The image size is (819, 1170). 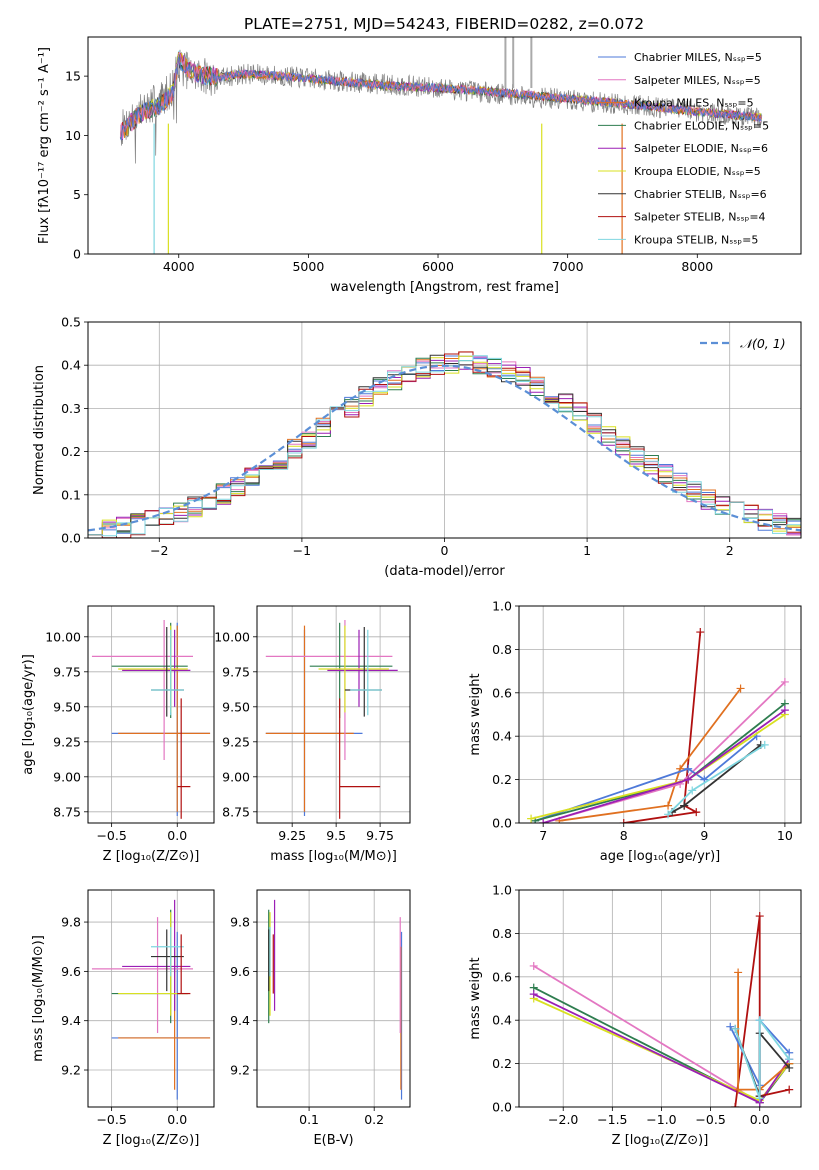 What do you see at coordinates (240, 1020) in the screenshot?
I see `y-tick-label: 9.4` at bounding box center [240, 1020].